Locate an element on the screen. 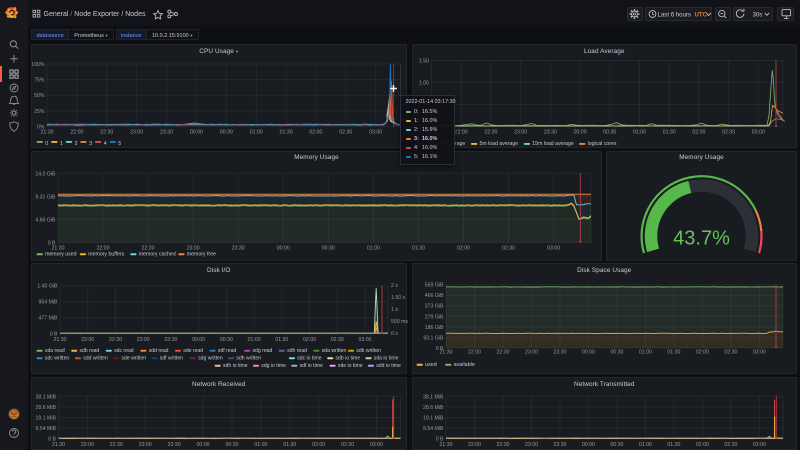  svg-text: memory buffers is located at coordinates (106, 255).